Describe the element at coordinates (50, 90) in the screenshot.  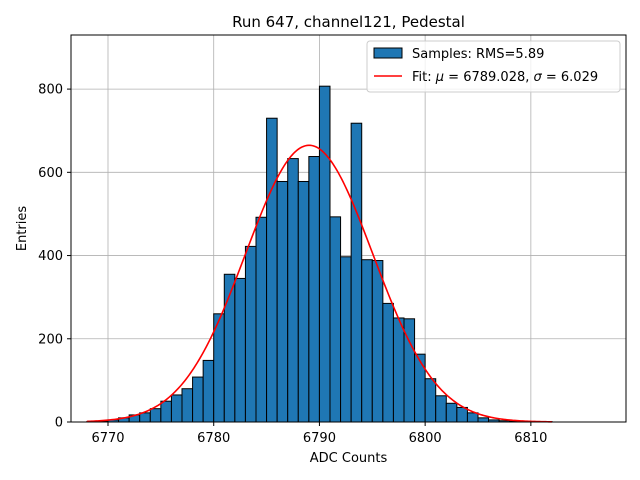
I see `y-tick-label: 800` at that location.